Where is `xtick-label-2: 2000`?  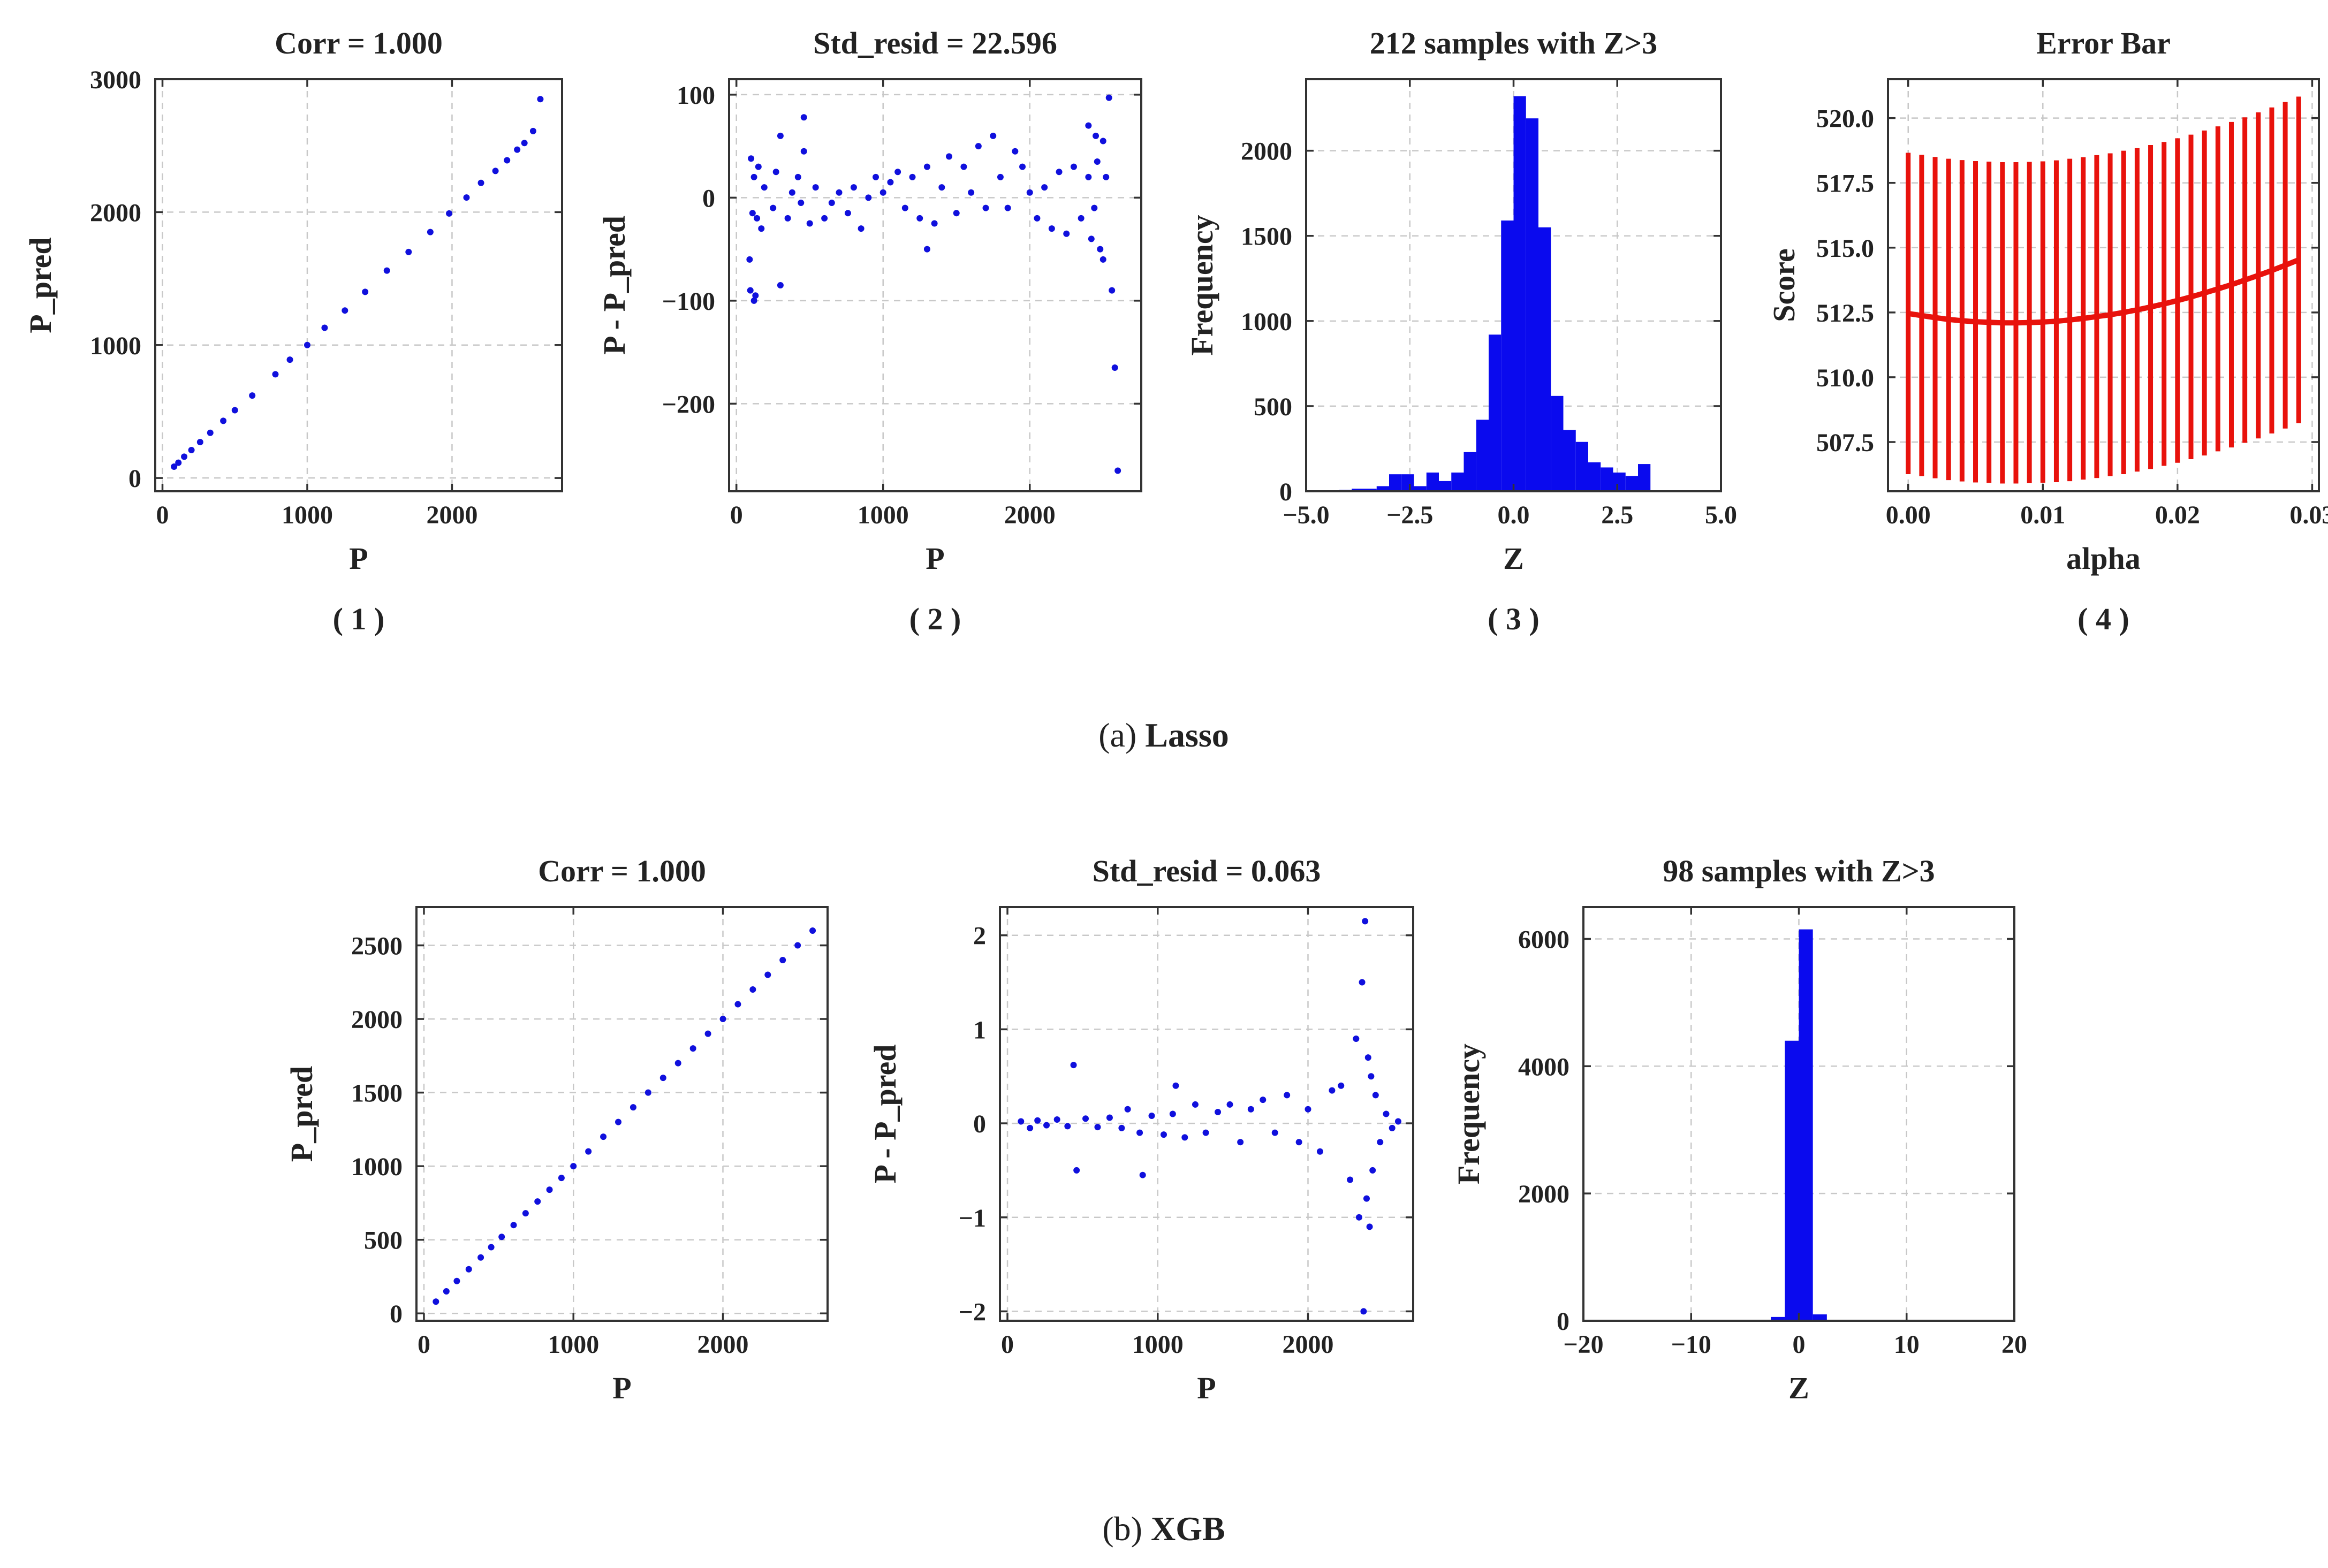
xtick-label-2: 2000 is located at coordinates (723, 1344).